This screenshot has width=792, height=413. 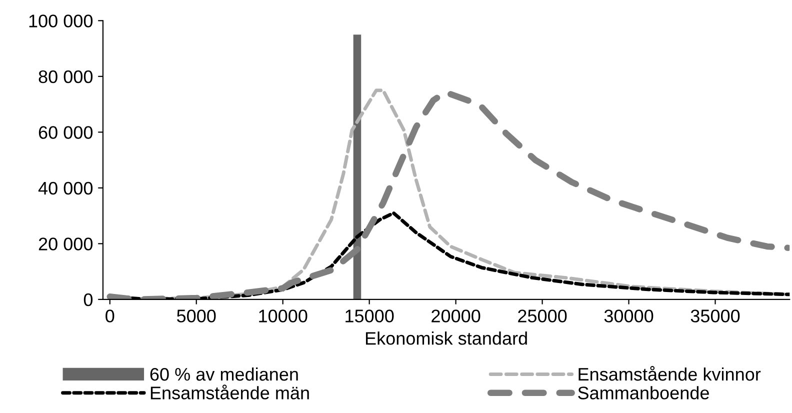 What do you see at coordinates (456, 316) in the screenshot?
I see `x-tick-label: 20000` at bounding box center [456, 316].